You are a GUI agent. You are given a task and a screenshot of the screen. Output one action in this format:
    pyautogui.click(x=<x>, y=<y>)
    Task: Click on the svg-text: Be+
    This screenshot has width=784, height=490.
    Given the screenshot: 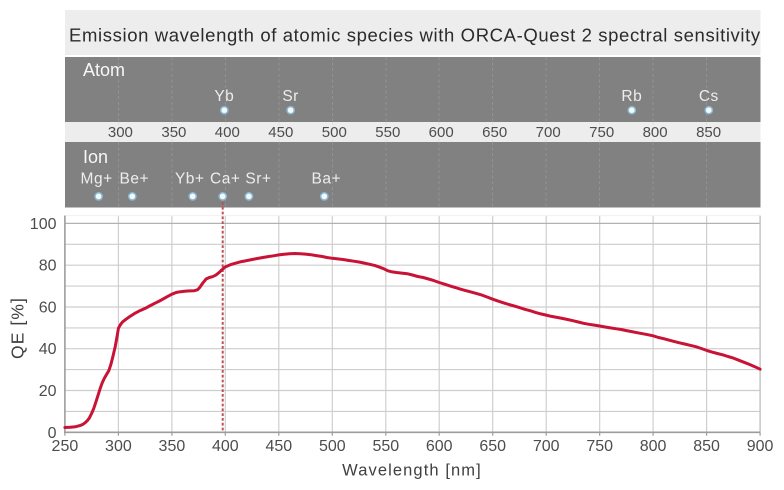 What is the action you would take?
    pyautogui.click(x=135, y=179)
    